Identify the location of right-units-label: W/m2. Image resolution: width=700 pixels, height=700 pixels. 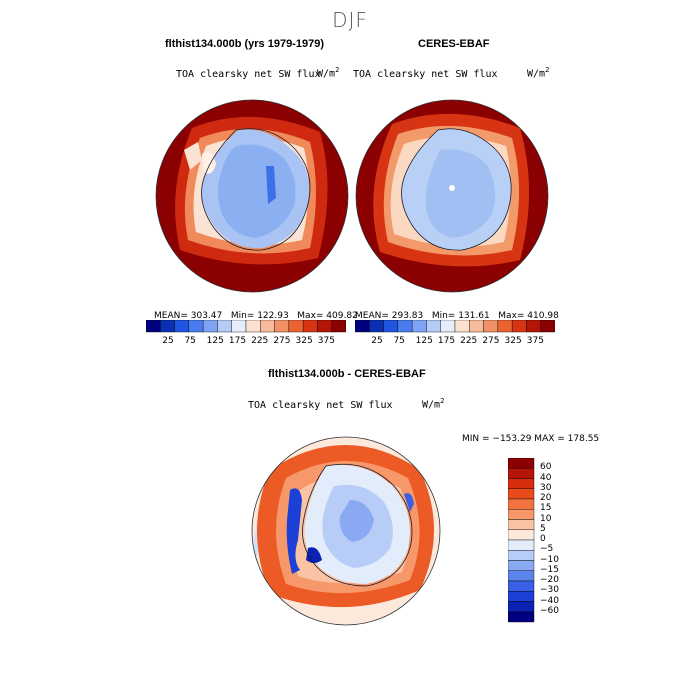
(538, 73).